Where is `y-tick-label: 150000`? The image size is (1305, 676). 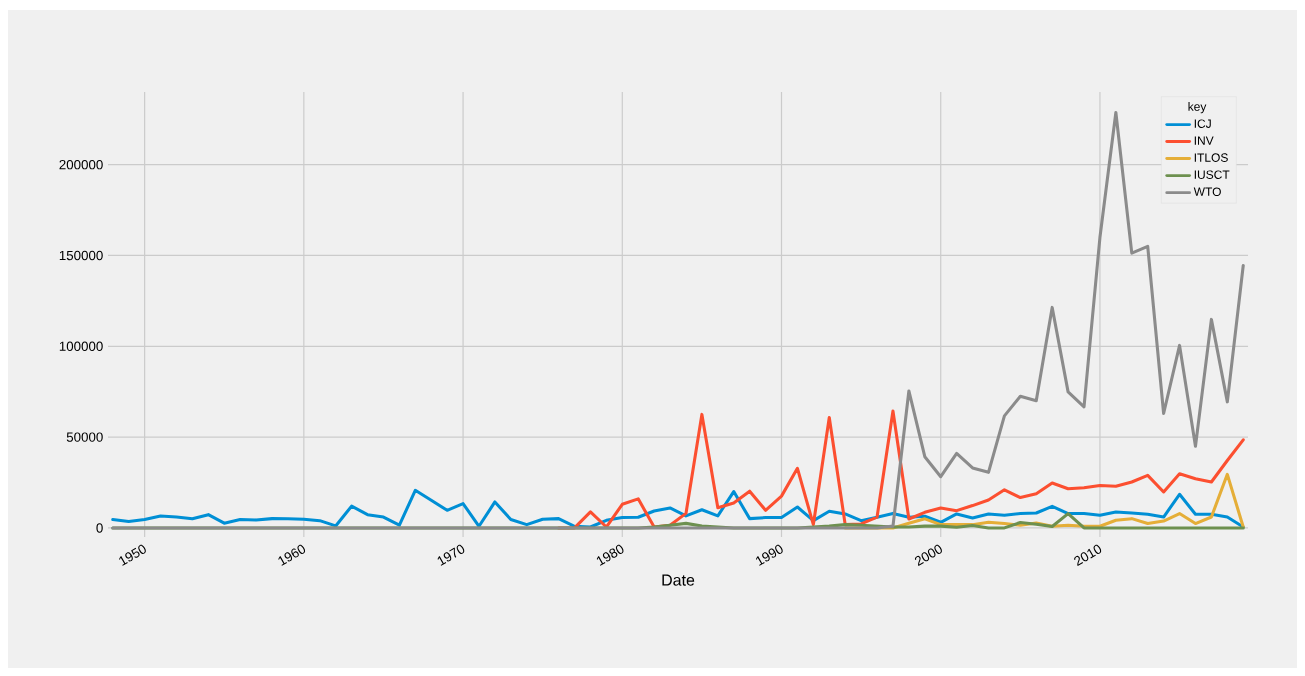 y-tick-label: 150000 is located at coordinates (81, 255).